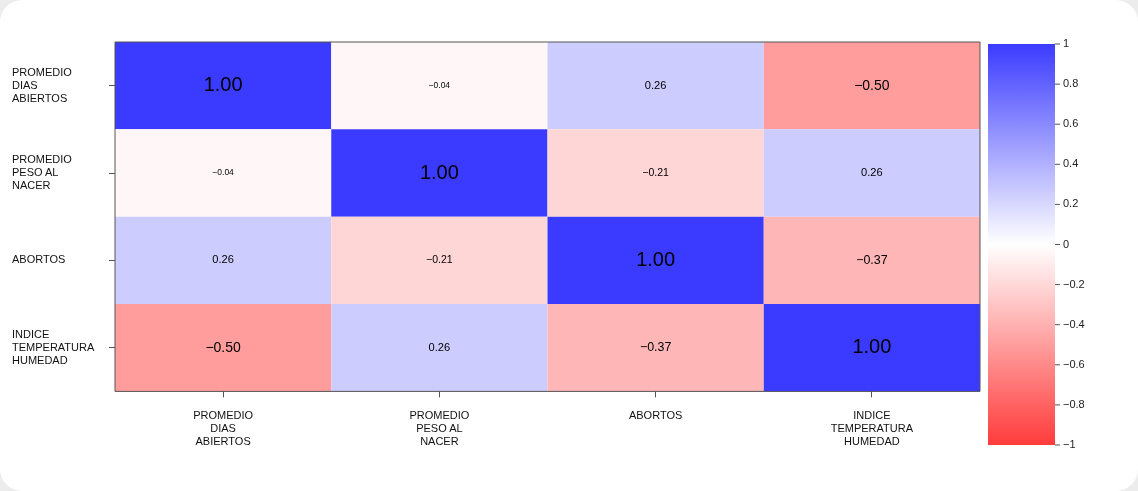 This screenshot has height=491, width=1138. Describe the element at coordinates (1074, 323) in the screenshot. I see `color-bar-label: −0.4` at that location.